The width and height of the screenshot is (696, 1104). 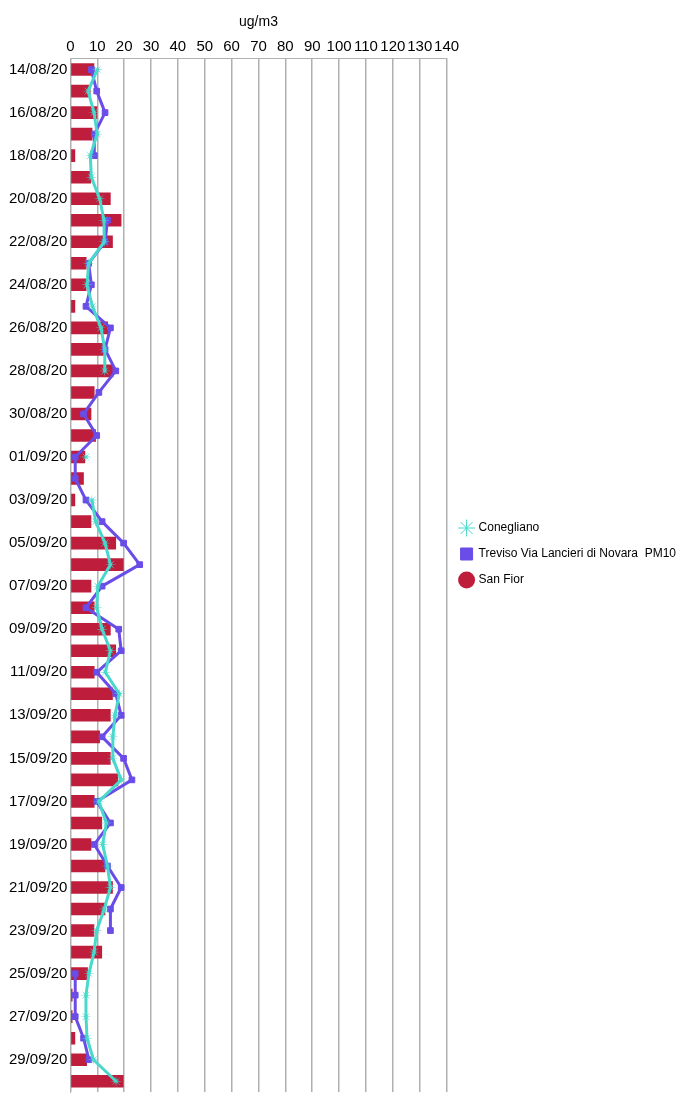 I want to click on y-tick-label: 20/08/20, so click(x=38, y=197).